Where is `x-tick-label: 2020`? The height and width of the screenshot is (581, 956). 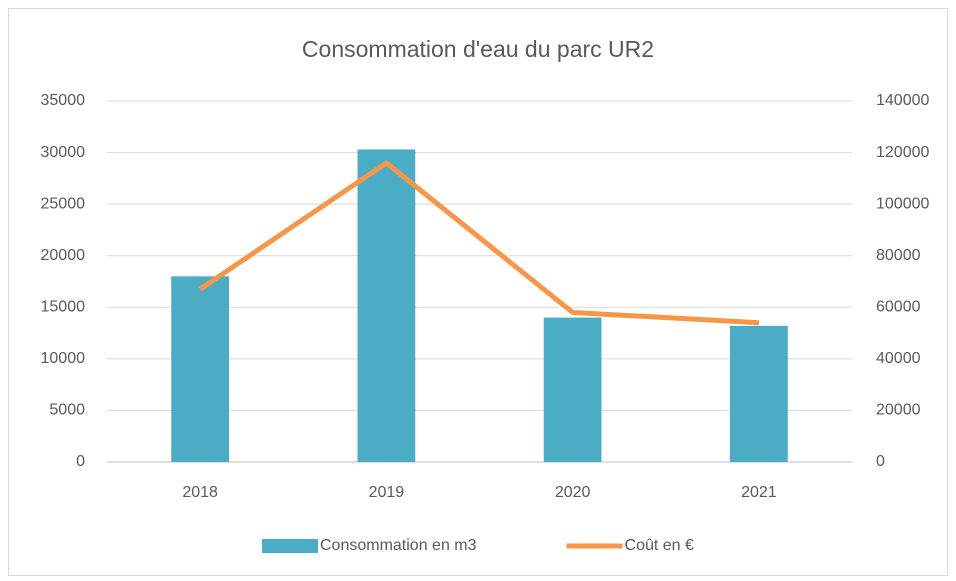 x-tick-label: 2020 is located at coordinates (573, 492).